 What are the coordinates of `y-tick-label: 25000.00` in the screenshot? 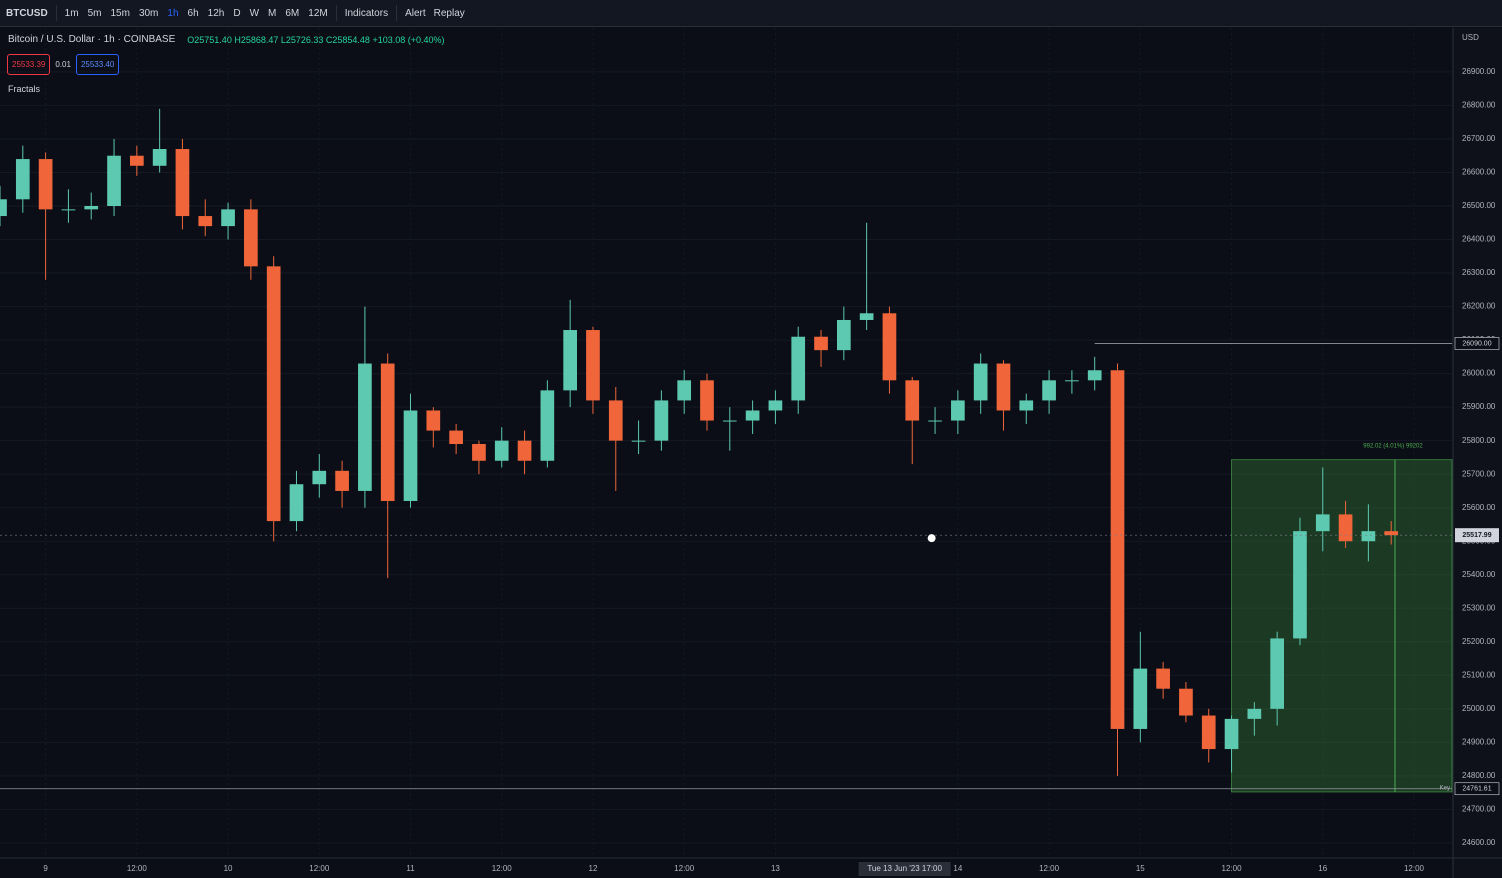 It's located at (1479, 708).